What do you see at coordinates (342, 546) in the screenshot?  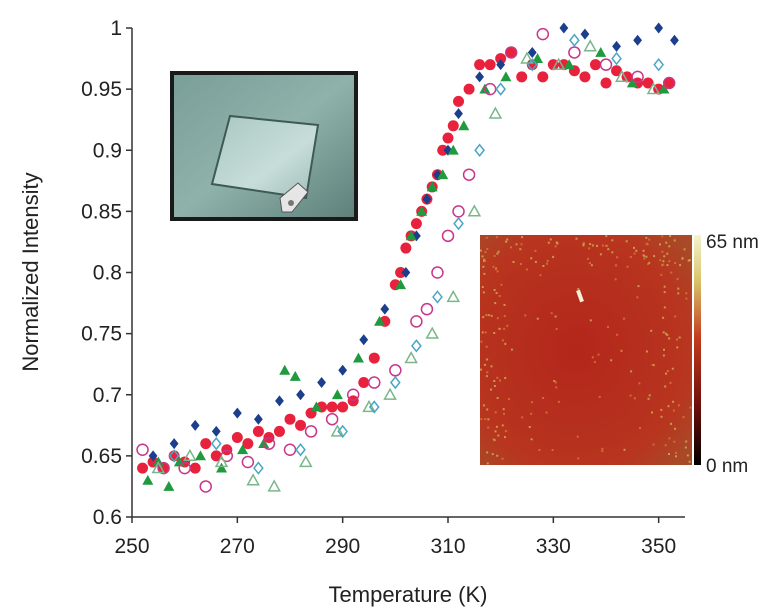 I see `x-tick-label: 290` at bounding box center [342, 546].